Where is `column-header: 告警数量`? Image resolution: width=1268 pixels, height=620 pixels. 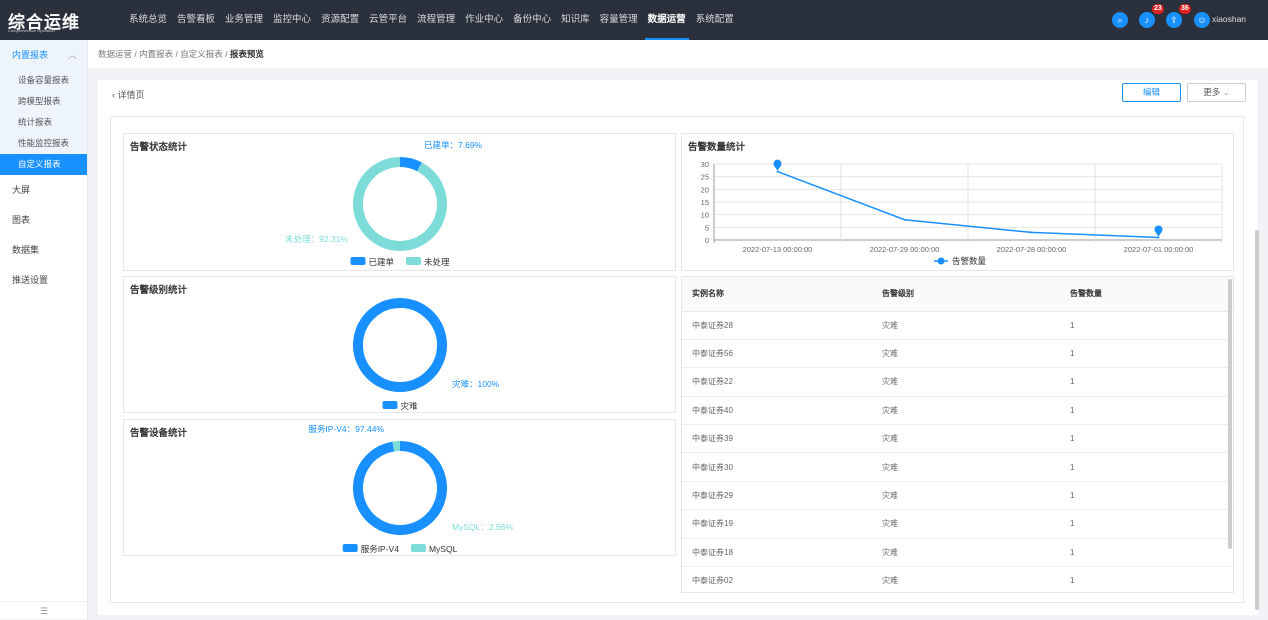 column-header: 告警数量 is located at coordinates (1146, 294).